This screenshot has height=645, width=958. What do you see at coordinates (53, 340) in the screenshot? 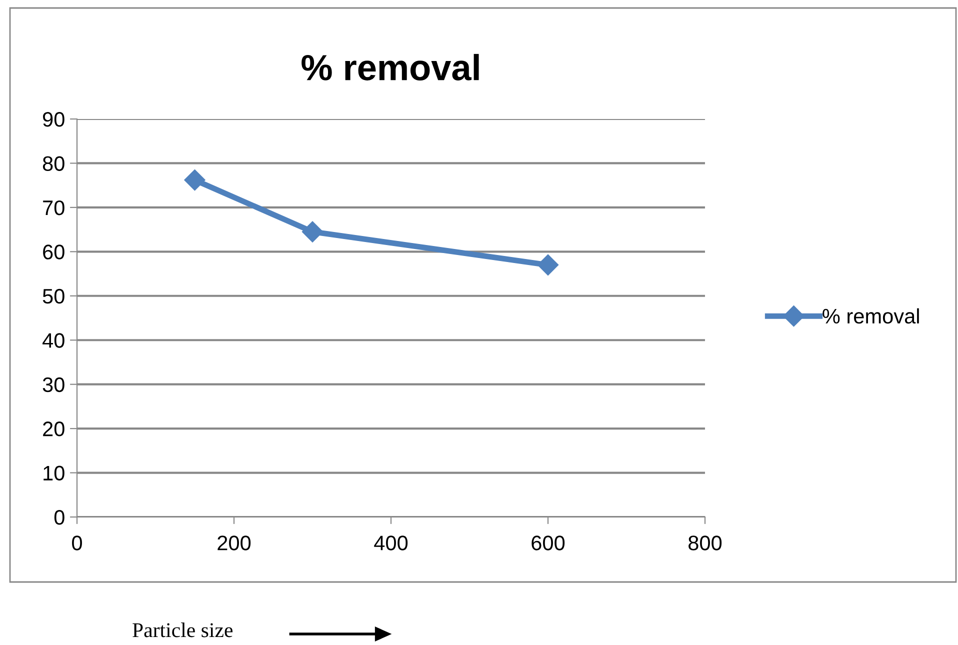
I see `y-tick-label: 40` at bounding box center [53, 340].